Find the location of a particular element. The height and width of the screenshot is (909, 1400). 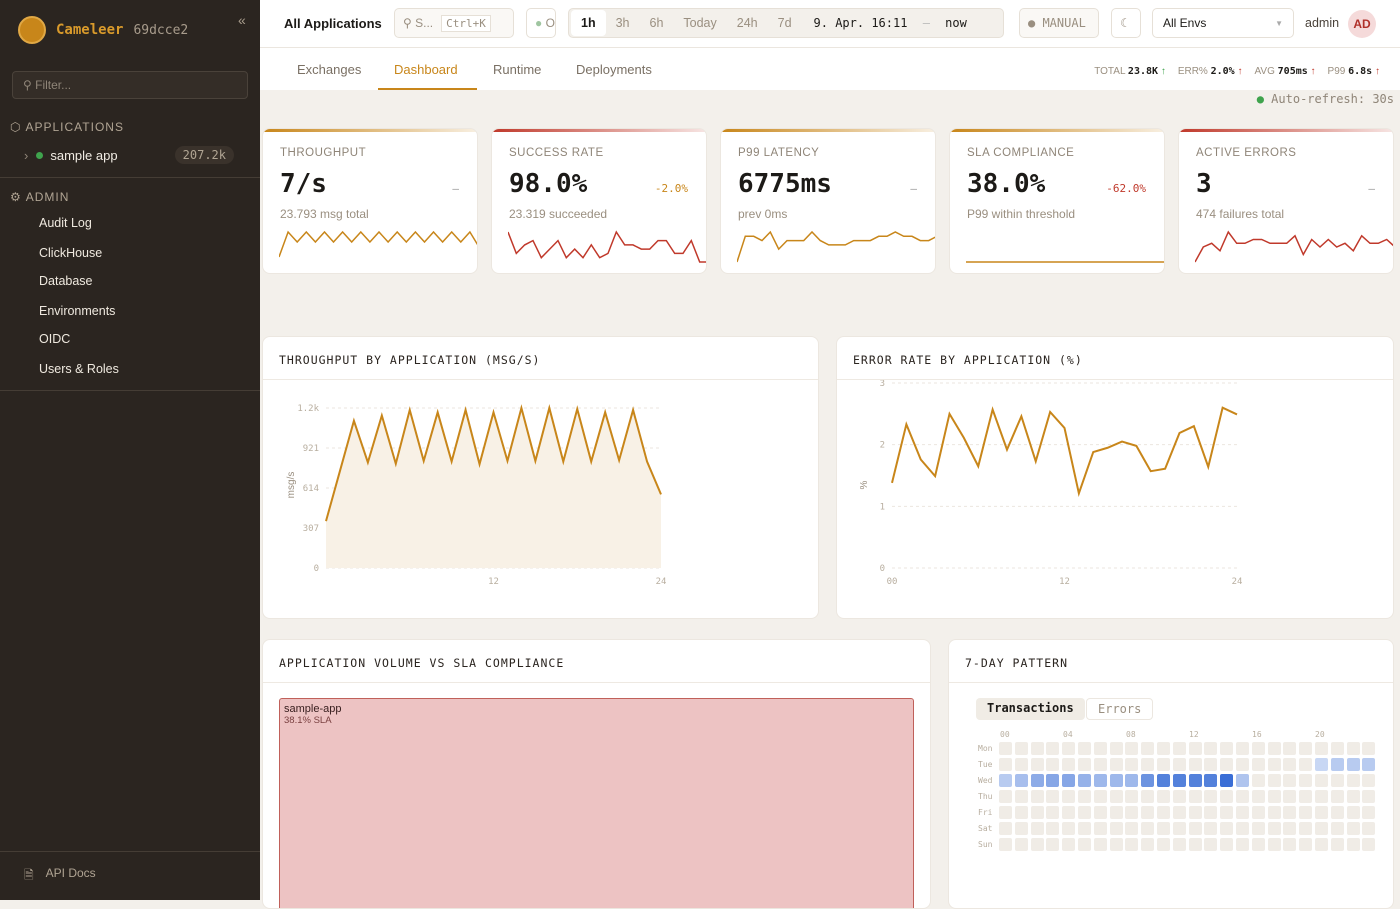

chevron-right-icon: › is located at coordinates (26, 155).